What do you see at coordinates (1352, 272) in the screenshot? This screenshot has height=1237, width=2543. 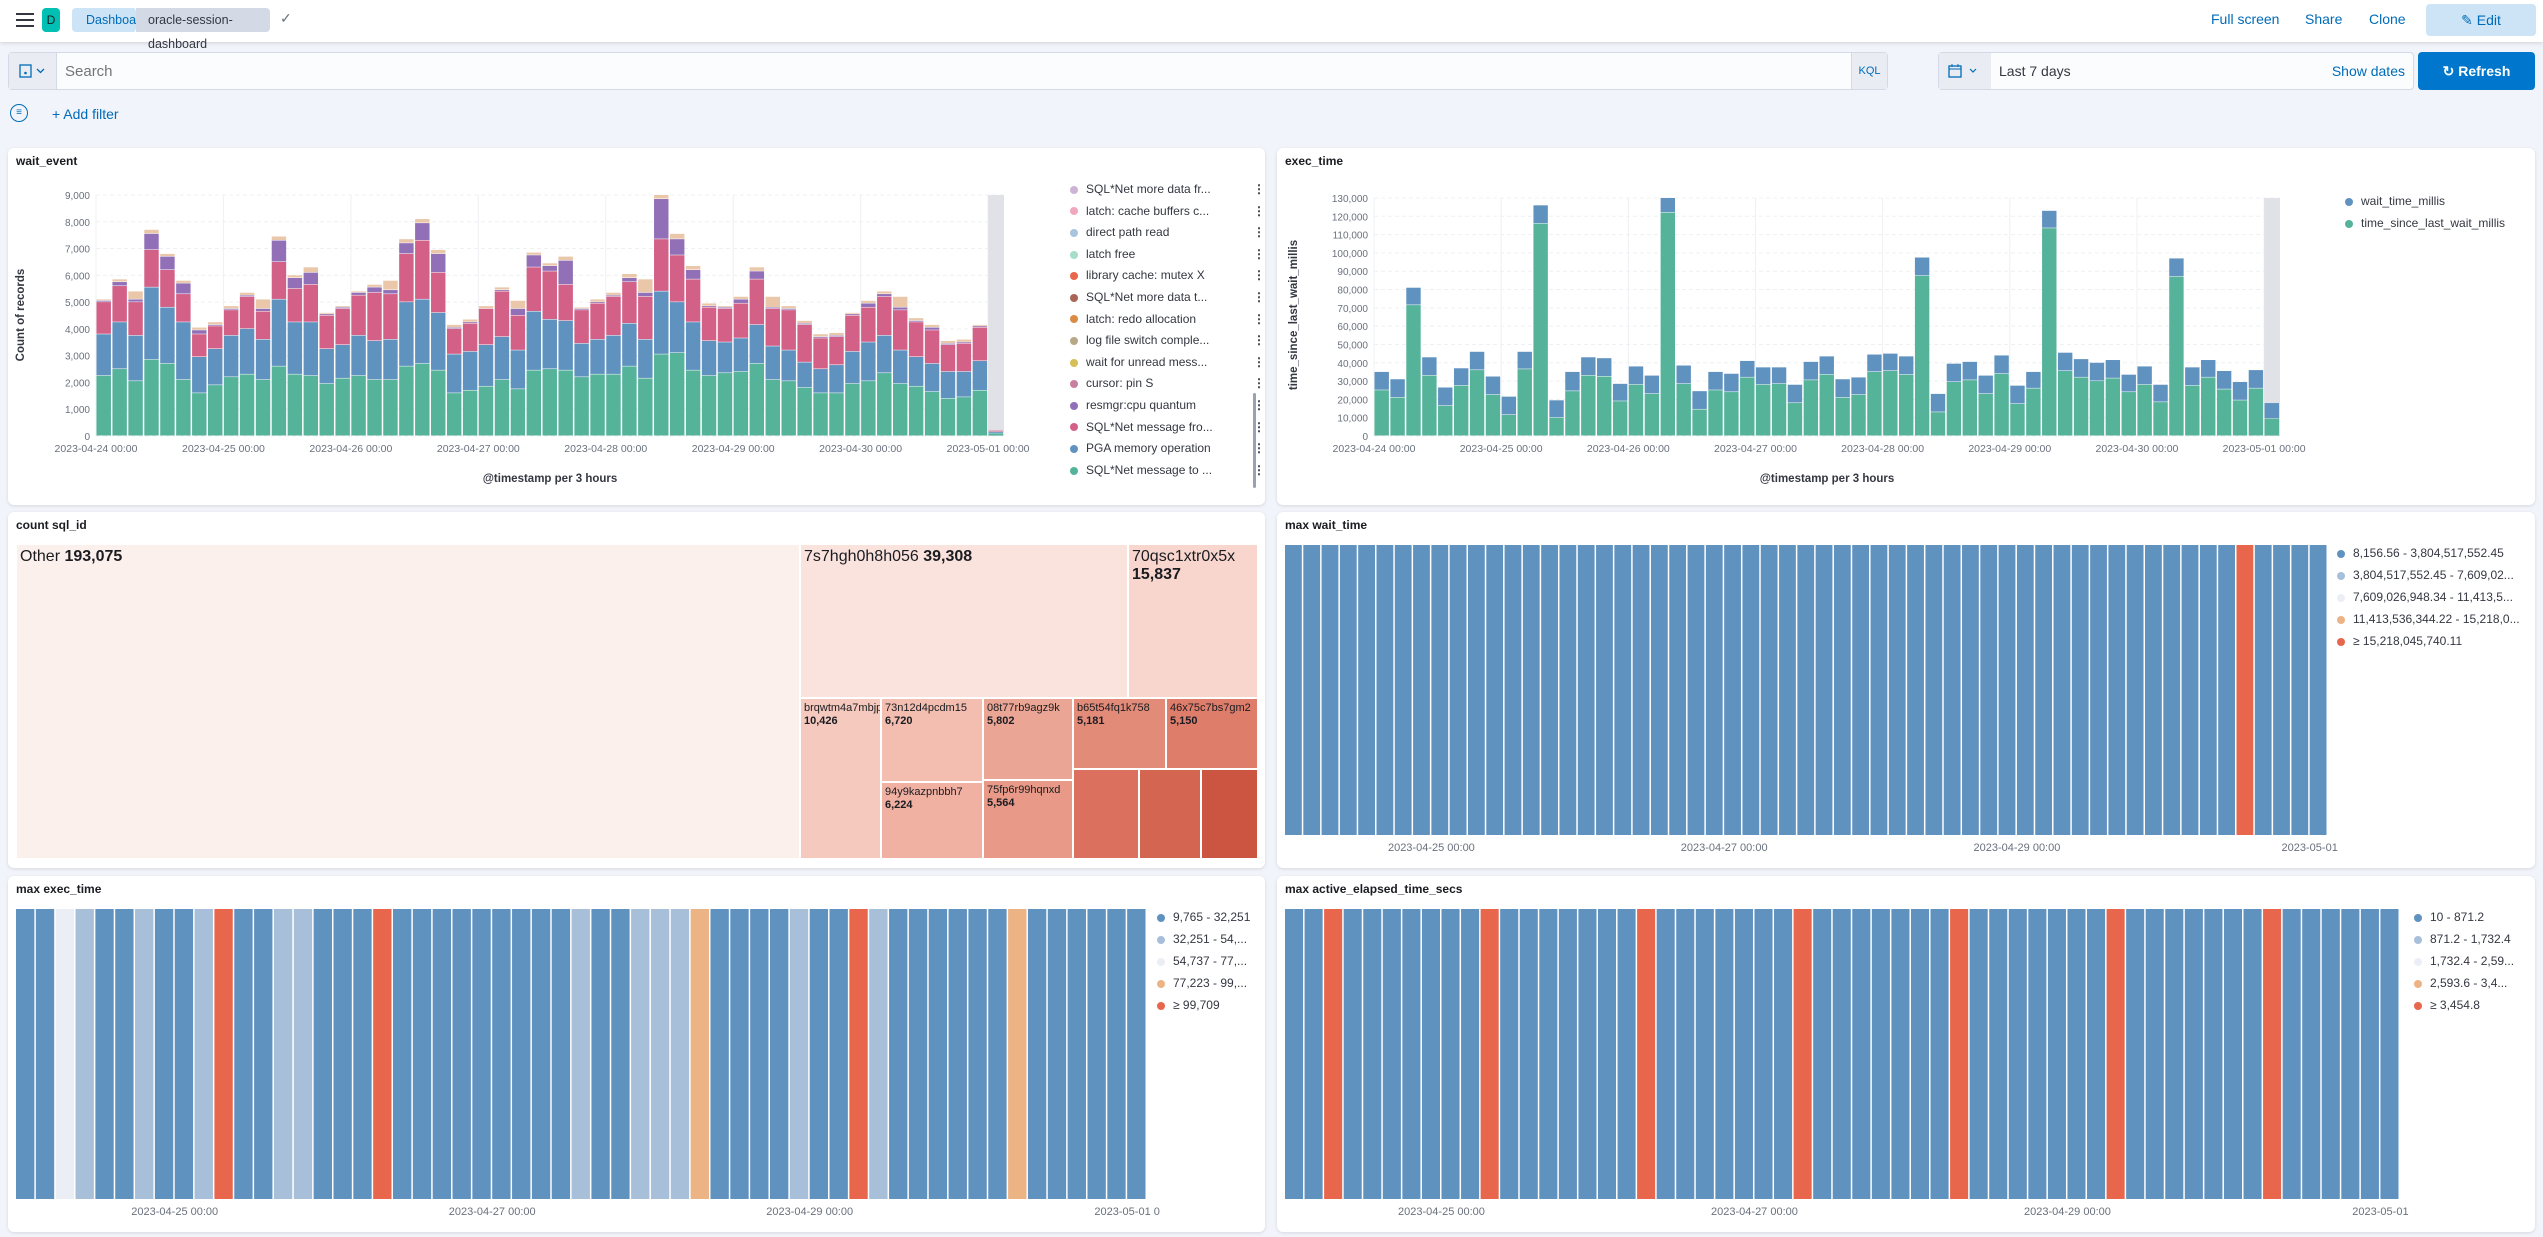 I see `y-tick-label: 90,000` at bounding box center [1352, 272].